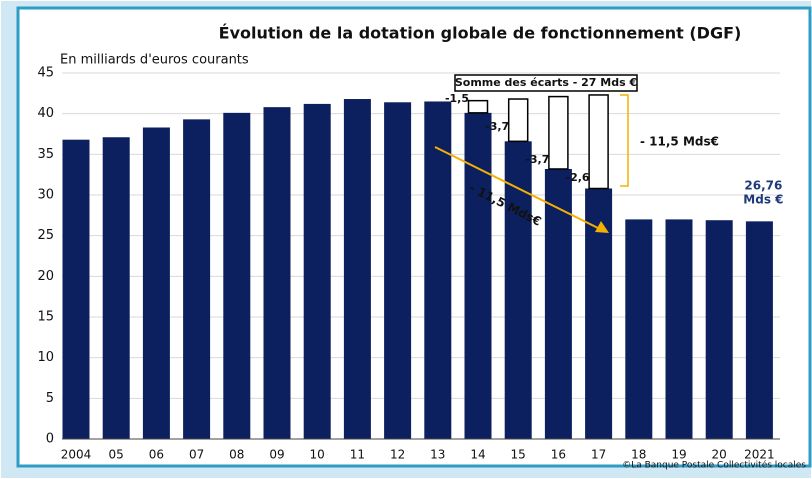 The image size is (812, 479). Describe the element at coordinates (759, 455) in the screenshot. I see `x-tick-label: 2021` at that location.